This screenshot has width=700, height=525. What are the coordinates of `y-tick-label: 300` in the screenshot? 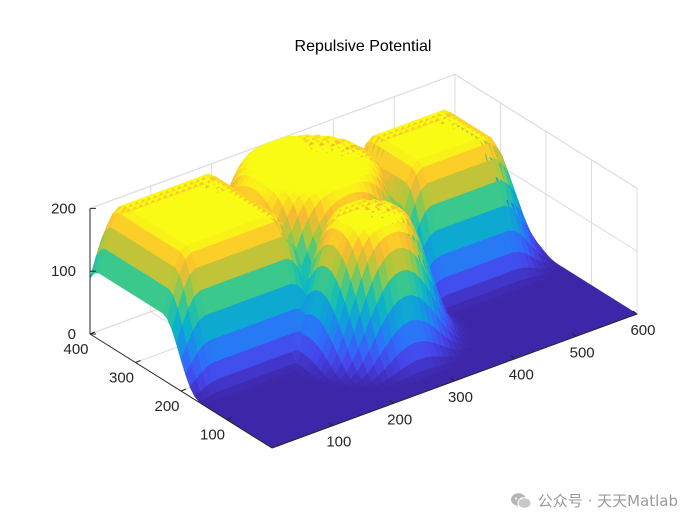 It's located at (121, 378).